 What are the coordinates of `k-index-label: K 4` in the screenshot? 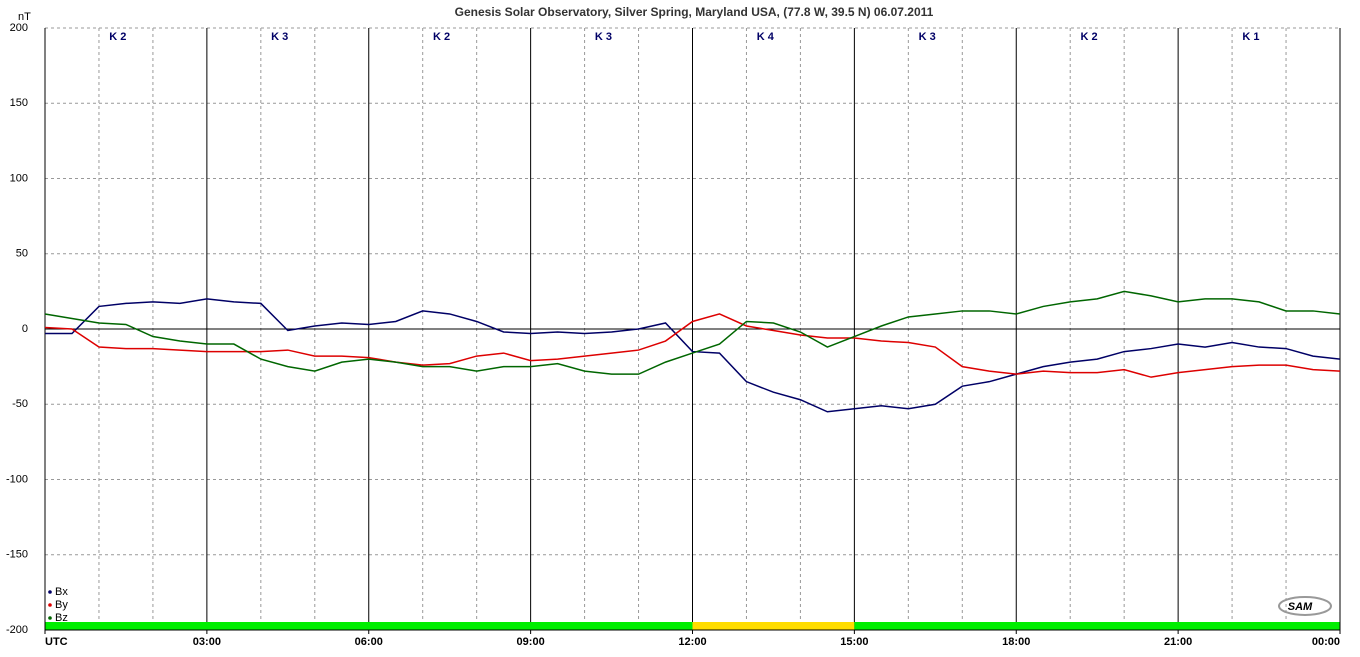 It's located at (766, 37).